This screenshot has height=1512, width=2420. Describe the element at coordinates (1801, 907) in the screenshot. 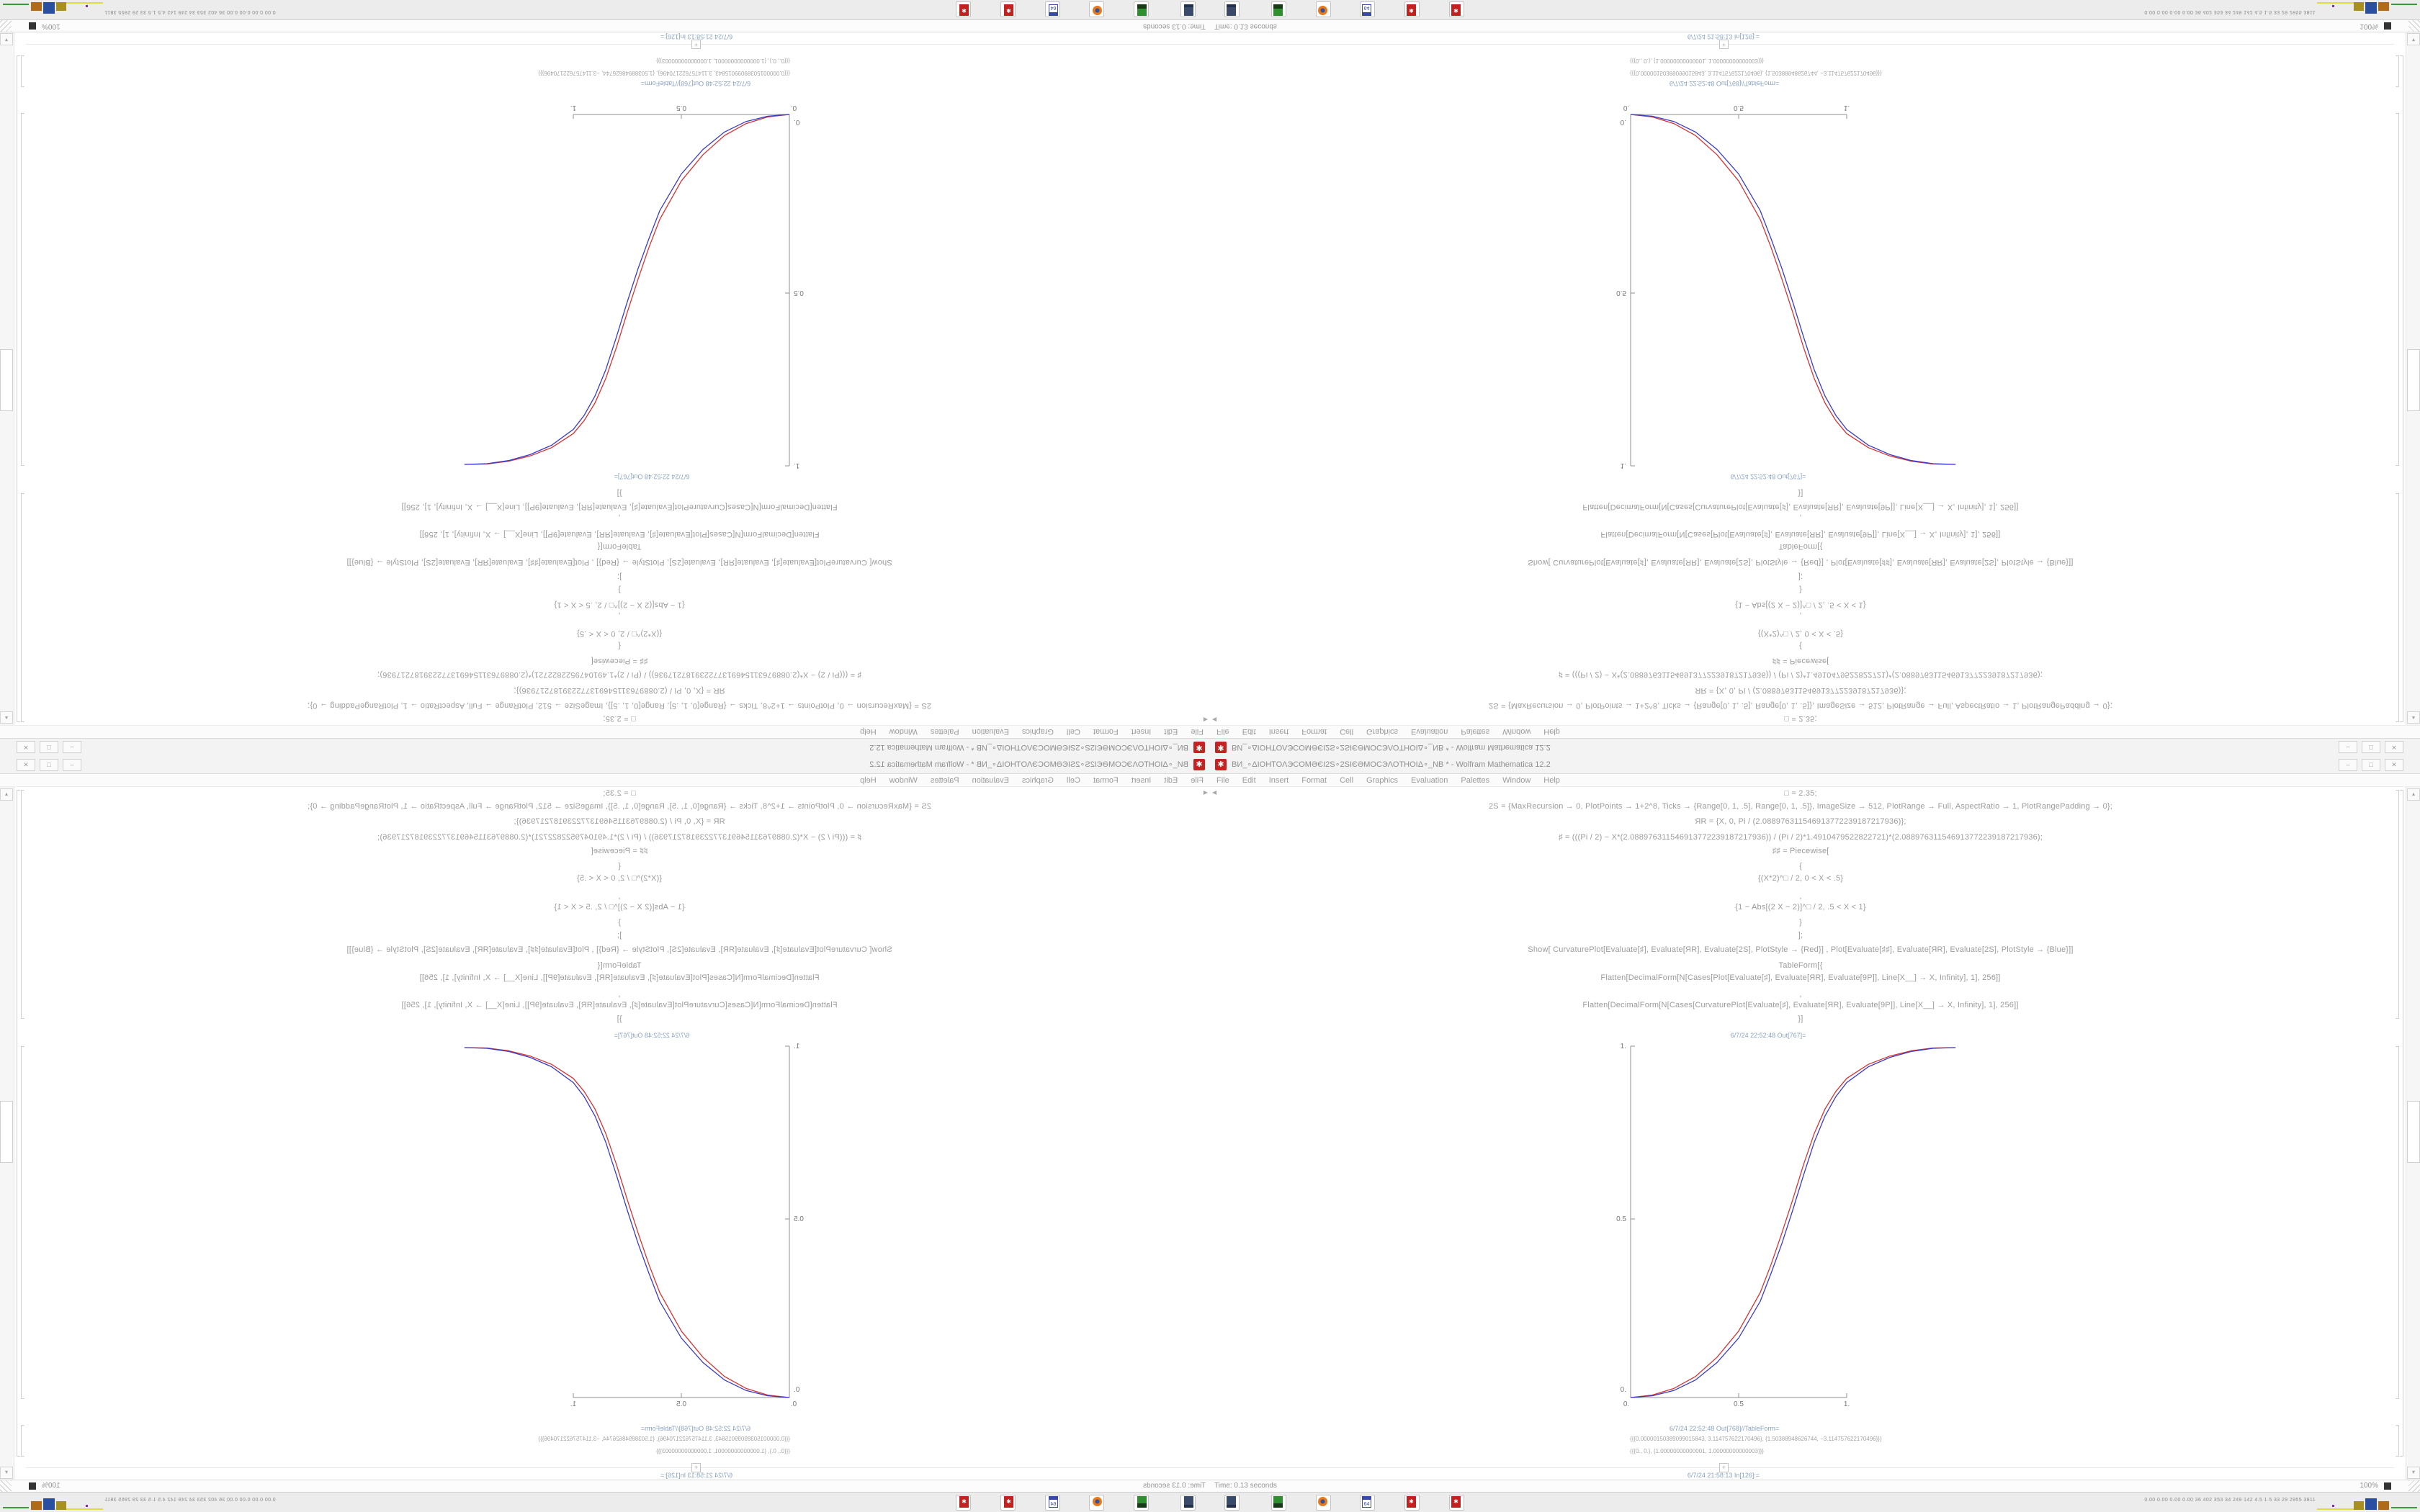

I see `input-line: {1 − Abs[(2 X − 2)]^□ / 2, .5 < X < 1}` at that location.